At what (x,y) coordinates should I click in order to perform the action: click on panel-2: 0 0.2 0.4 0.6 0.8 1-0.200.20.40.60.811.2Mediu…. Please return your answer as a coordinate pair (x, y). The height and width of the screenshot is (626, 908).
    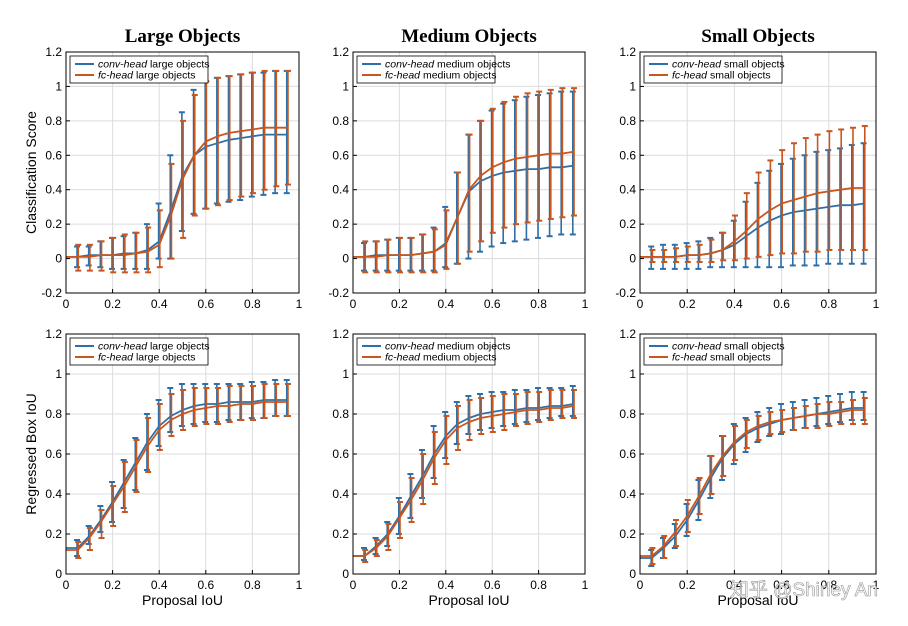
    Looking at the image, I should click on (458, 168).